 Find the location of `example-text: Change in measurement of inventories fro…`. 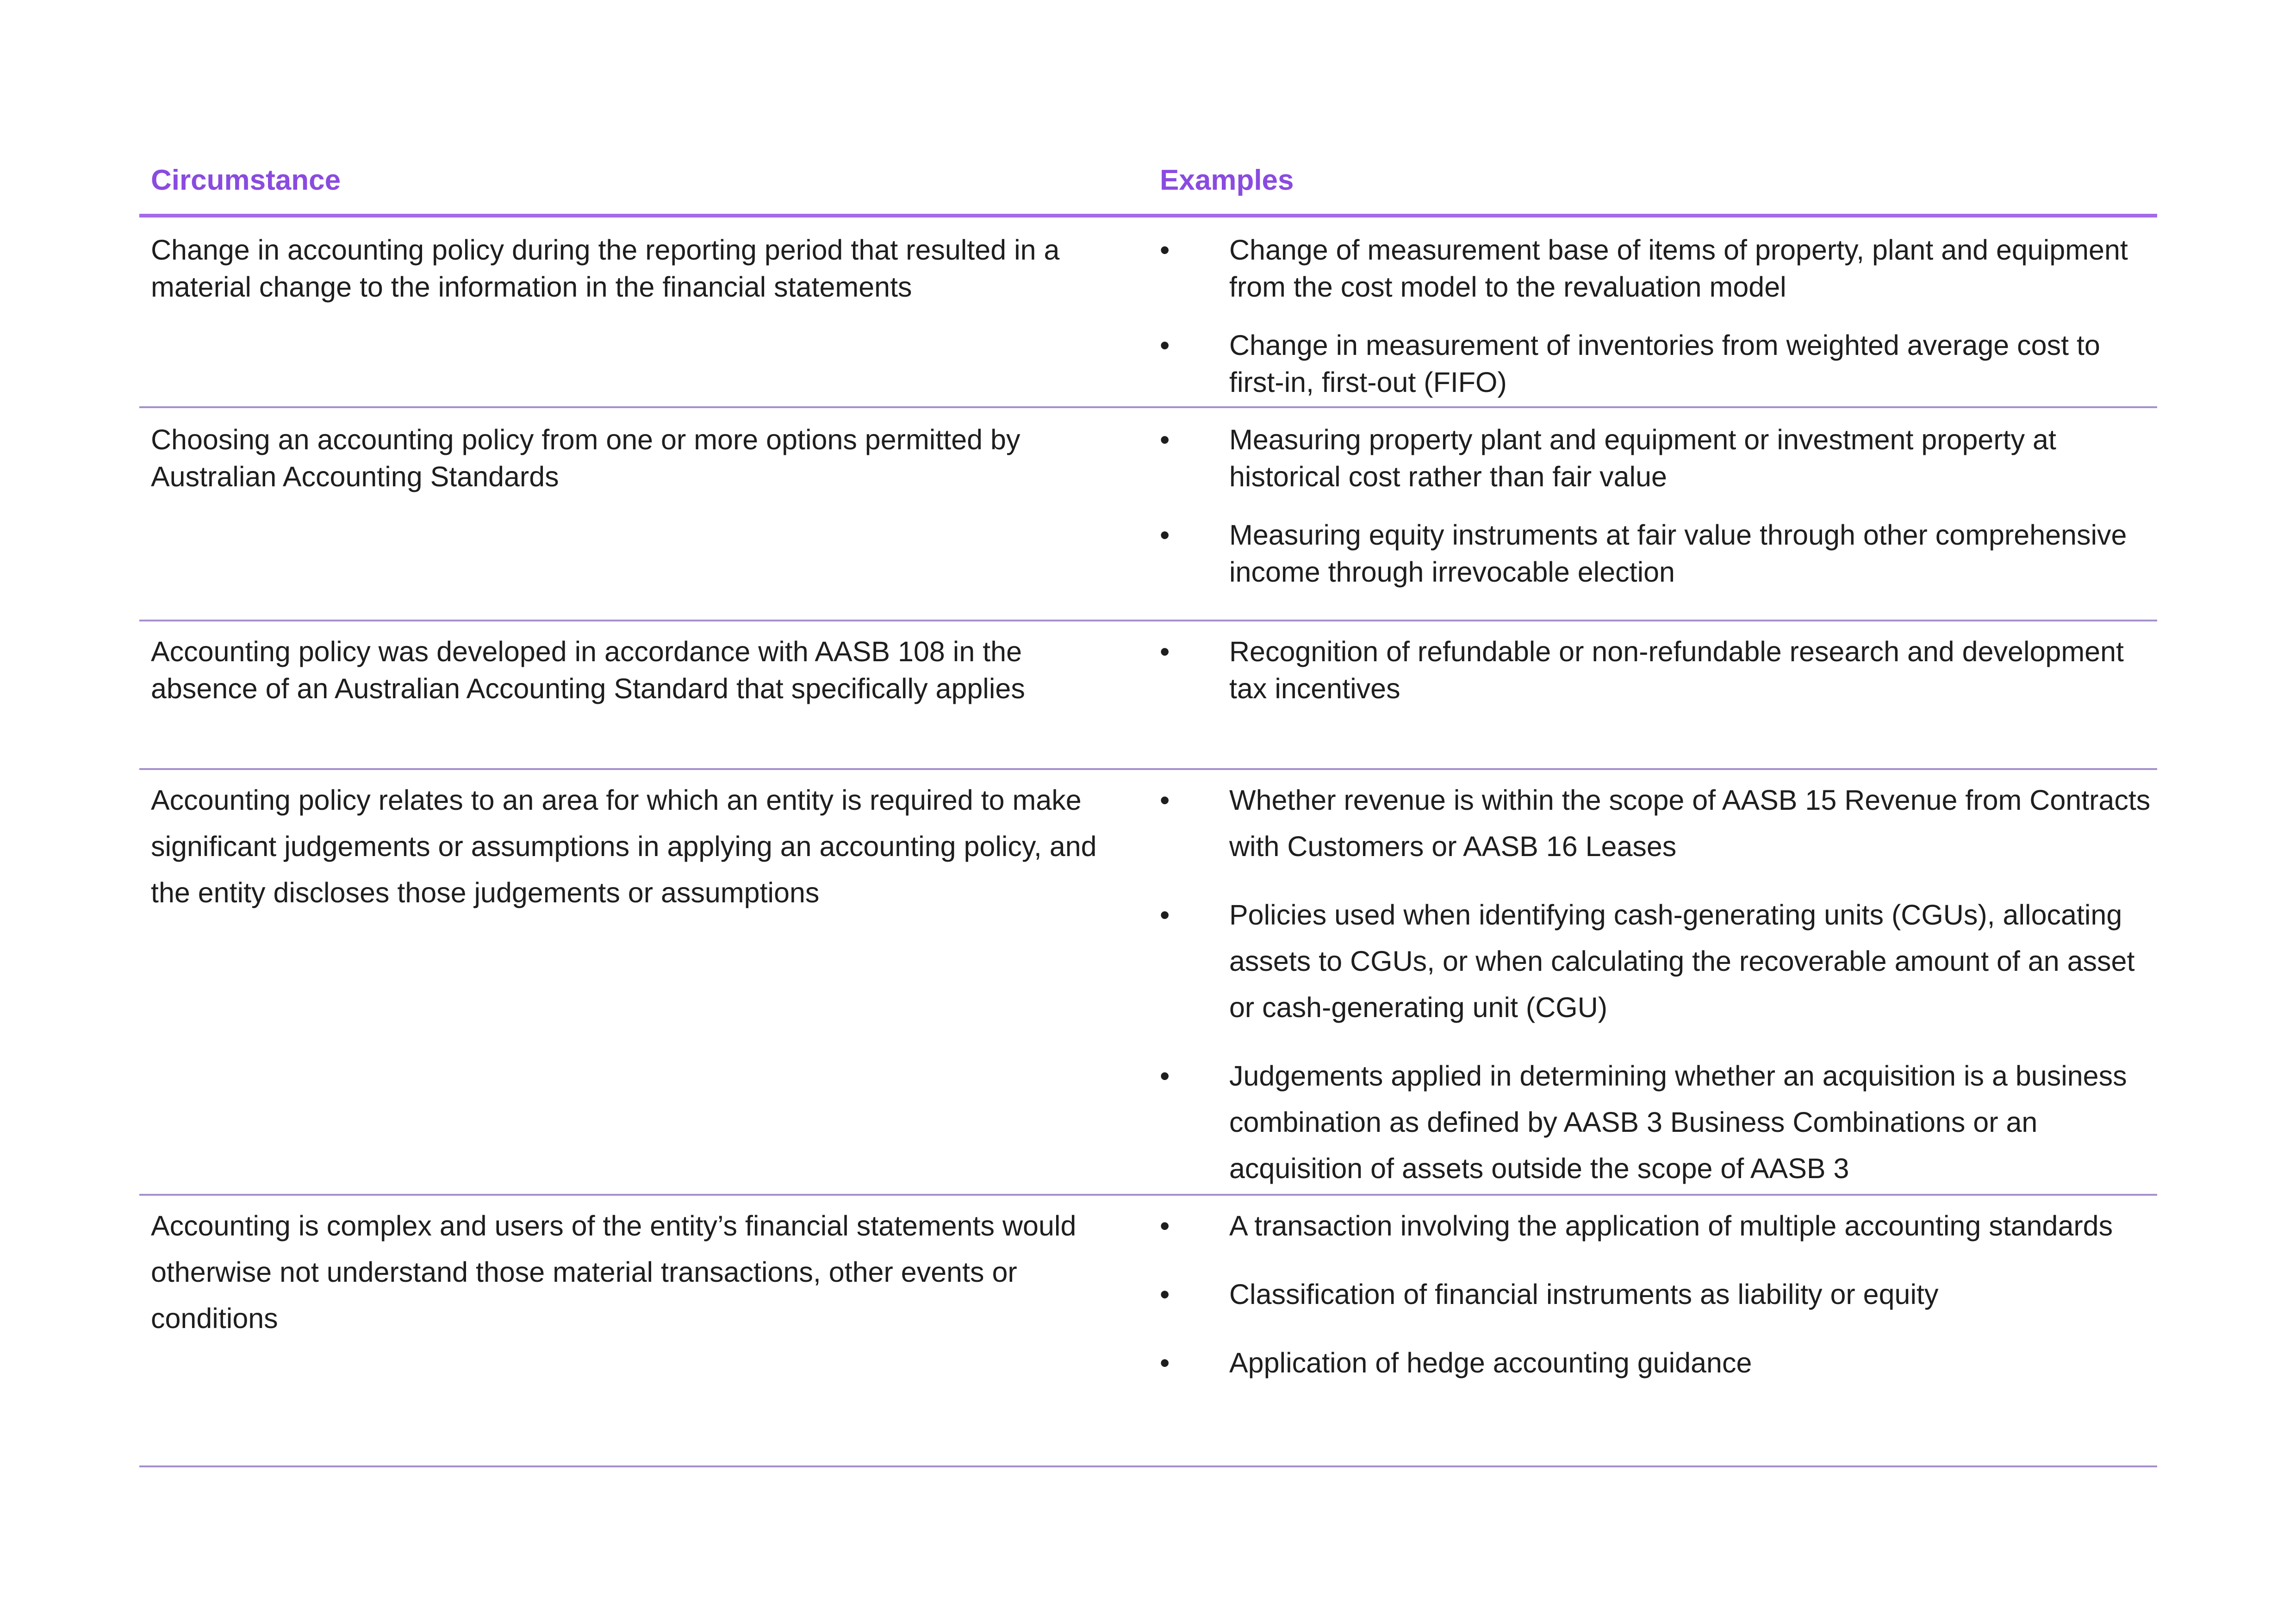

example-text: Change in measurement of inventories fro… is located at coordinates (1664, 364).